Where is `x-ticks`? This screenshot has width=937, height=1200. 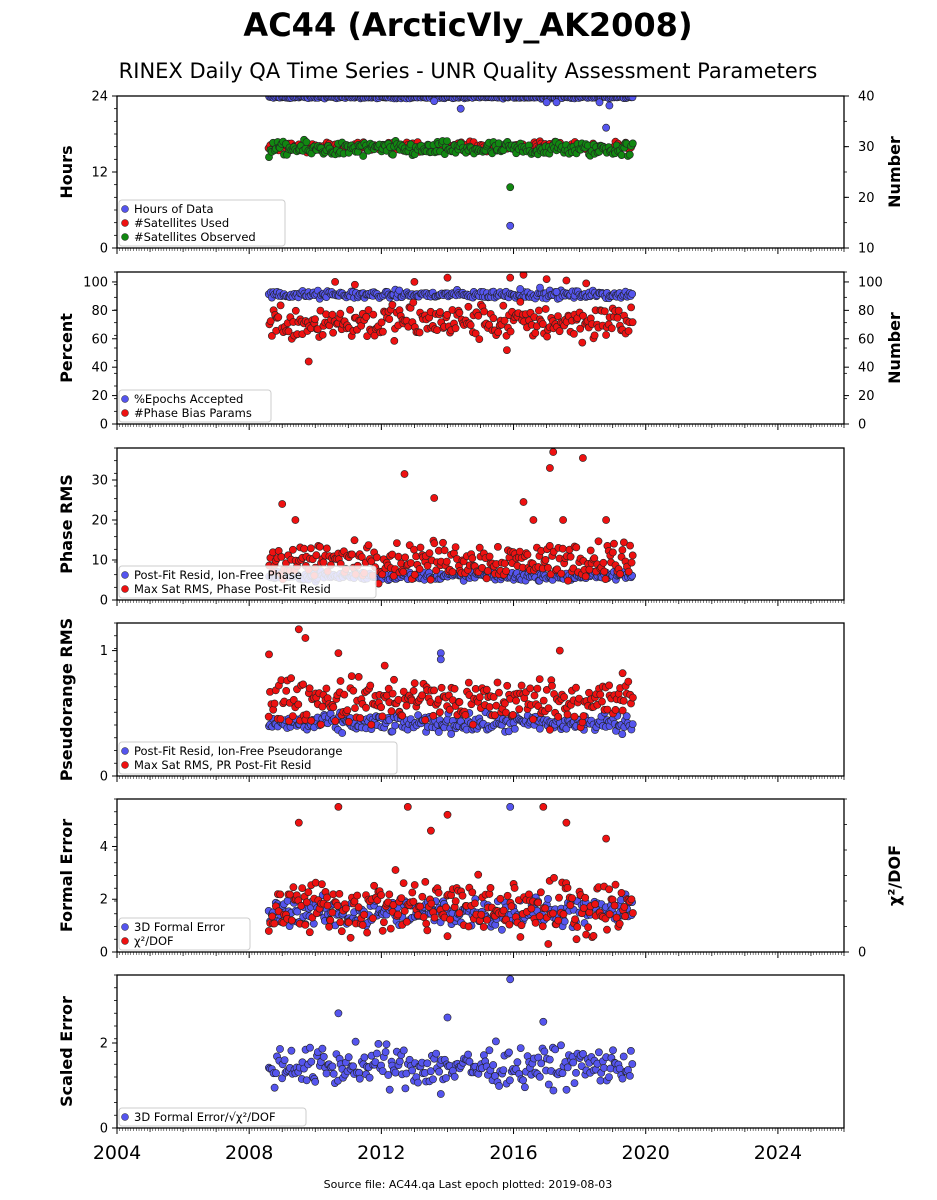
x-ticks is located at coordinates (480, 427).